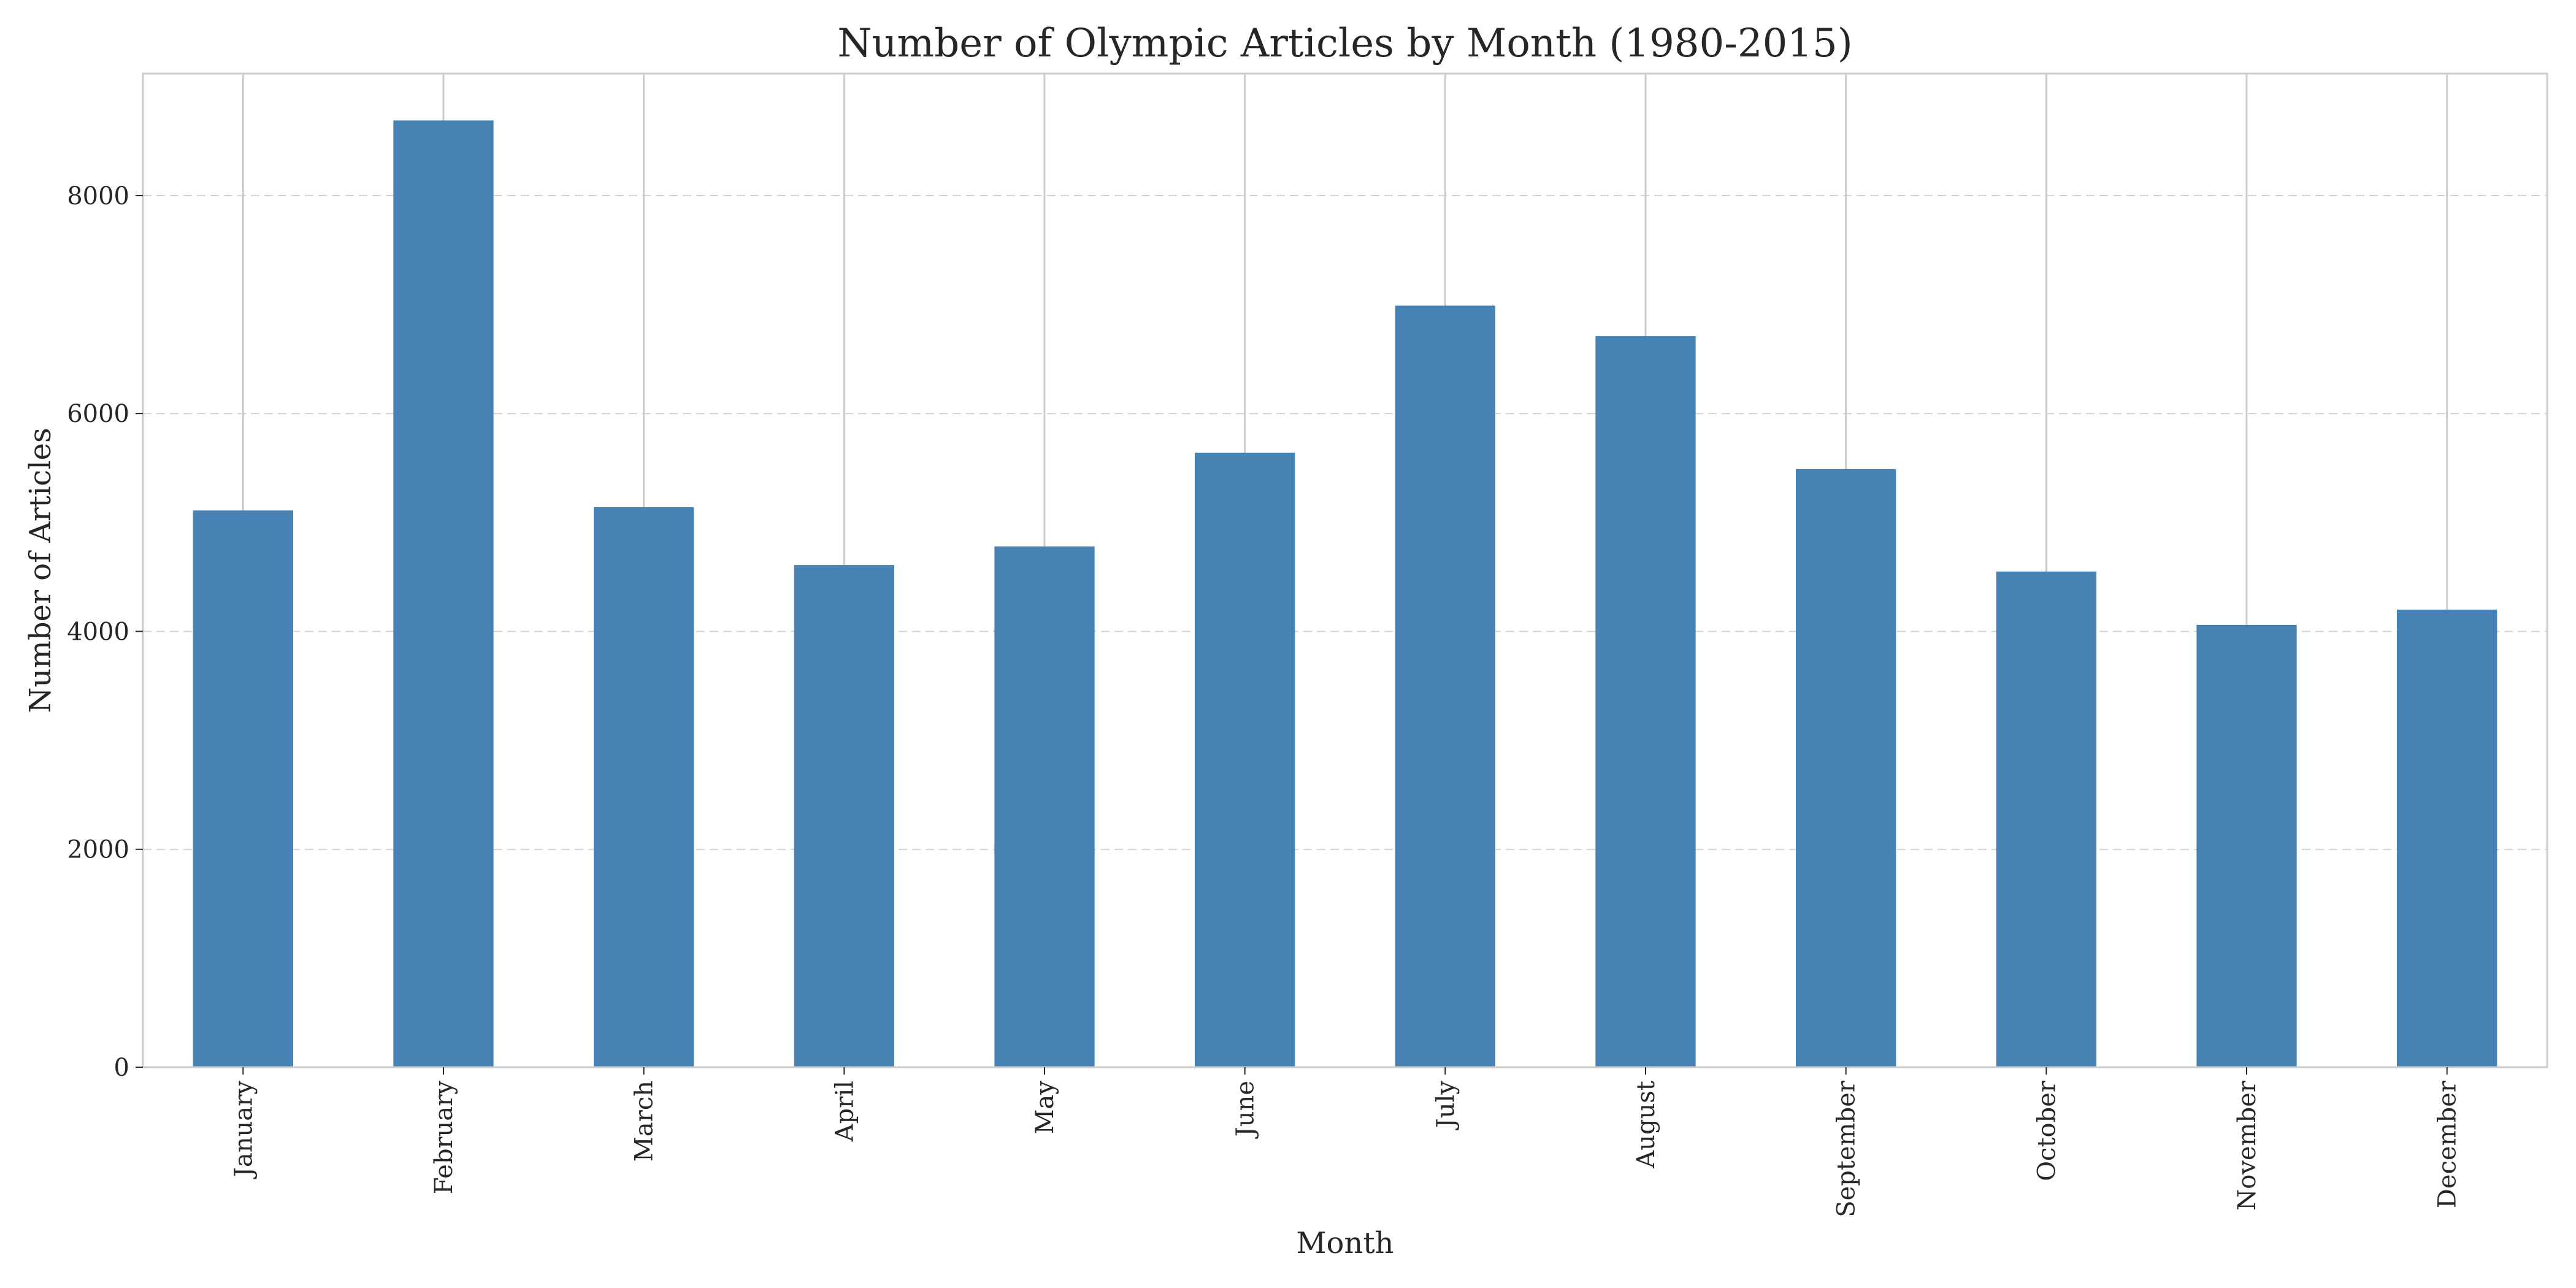 Image resolution: width=2576 pixels, height=1288 pixels. Describe the element at coordinates (444, 1138) in the screenshot. I see `x-tick-label: February` at that location.